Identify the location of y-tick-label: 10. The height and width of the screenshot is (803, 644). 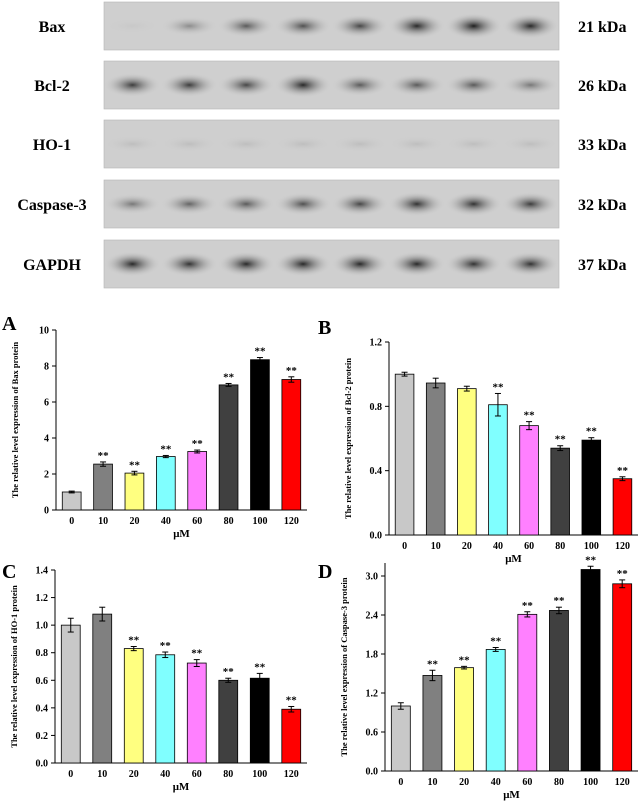
(44, 331).